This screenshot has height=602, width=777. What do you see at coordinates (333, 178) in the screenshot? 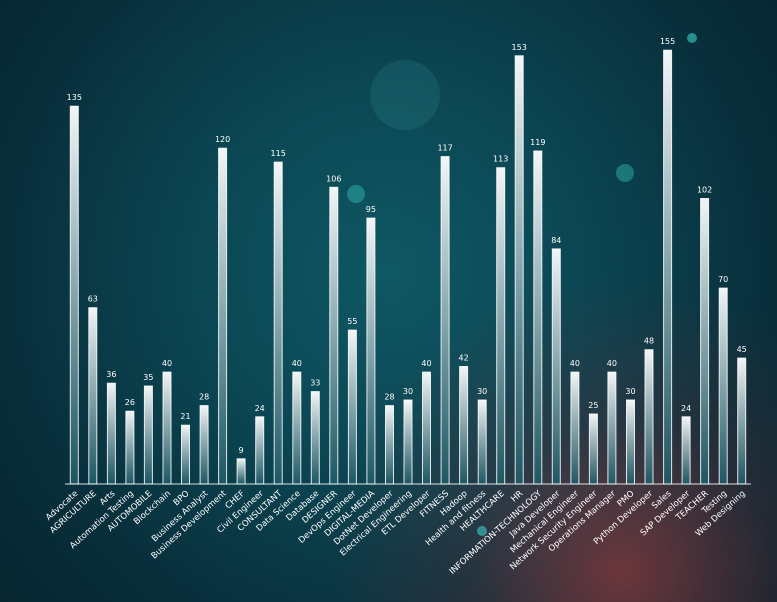
I see `data-label: 106` at bounding box center [333, 178].